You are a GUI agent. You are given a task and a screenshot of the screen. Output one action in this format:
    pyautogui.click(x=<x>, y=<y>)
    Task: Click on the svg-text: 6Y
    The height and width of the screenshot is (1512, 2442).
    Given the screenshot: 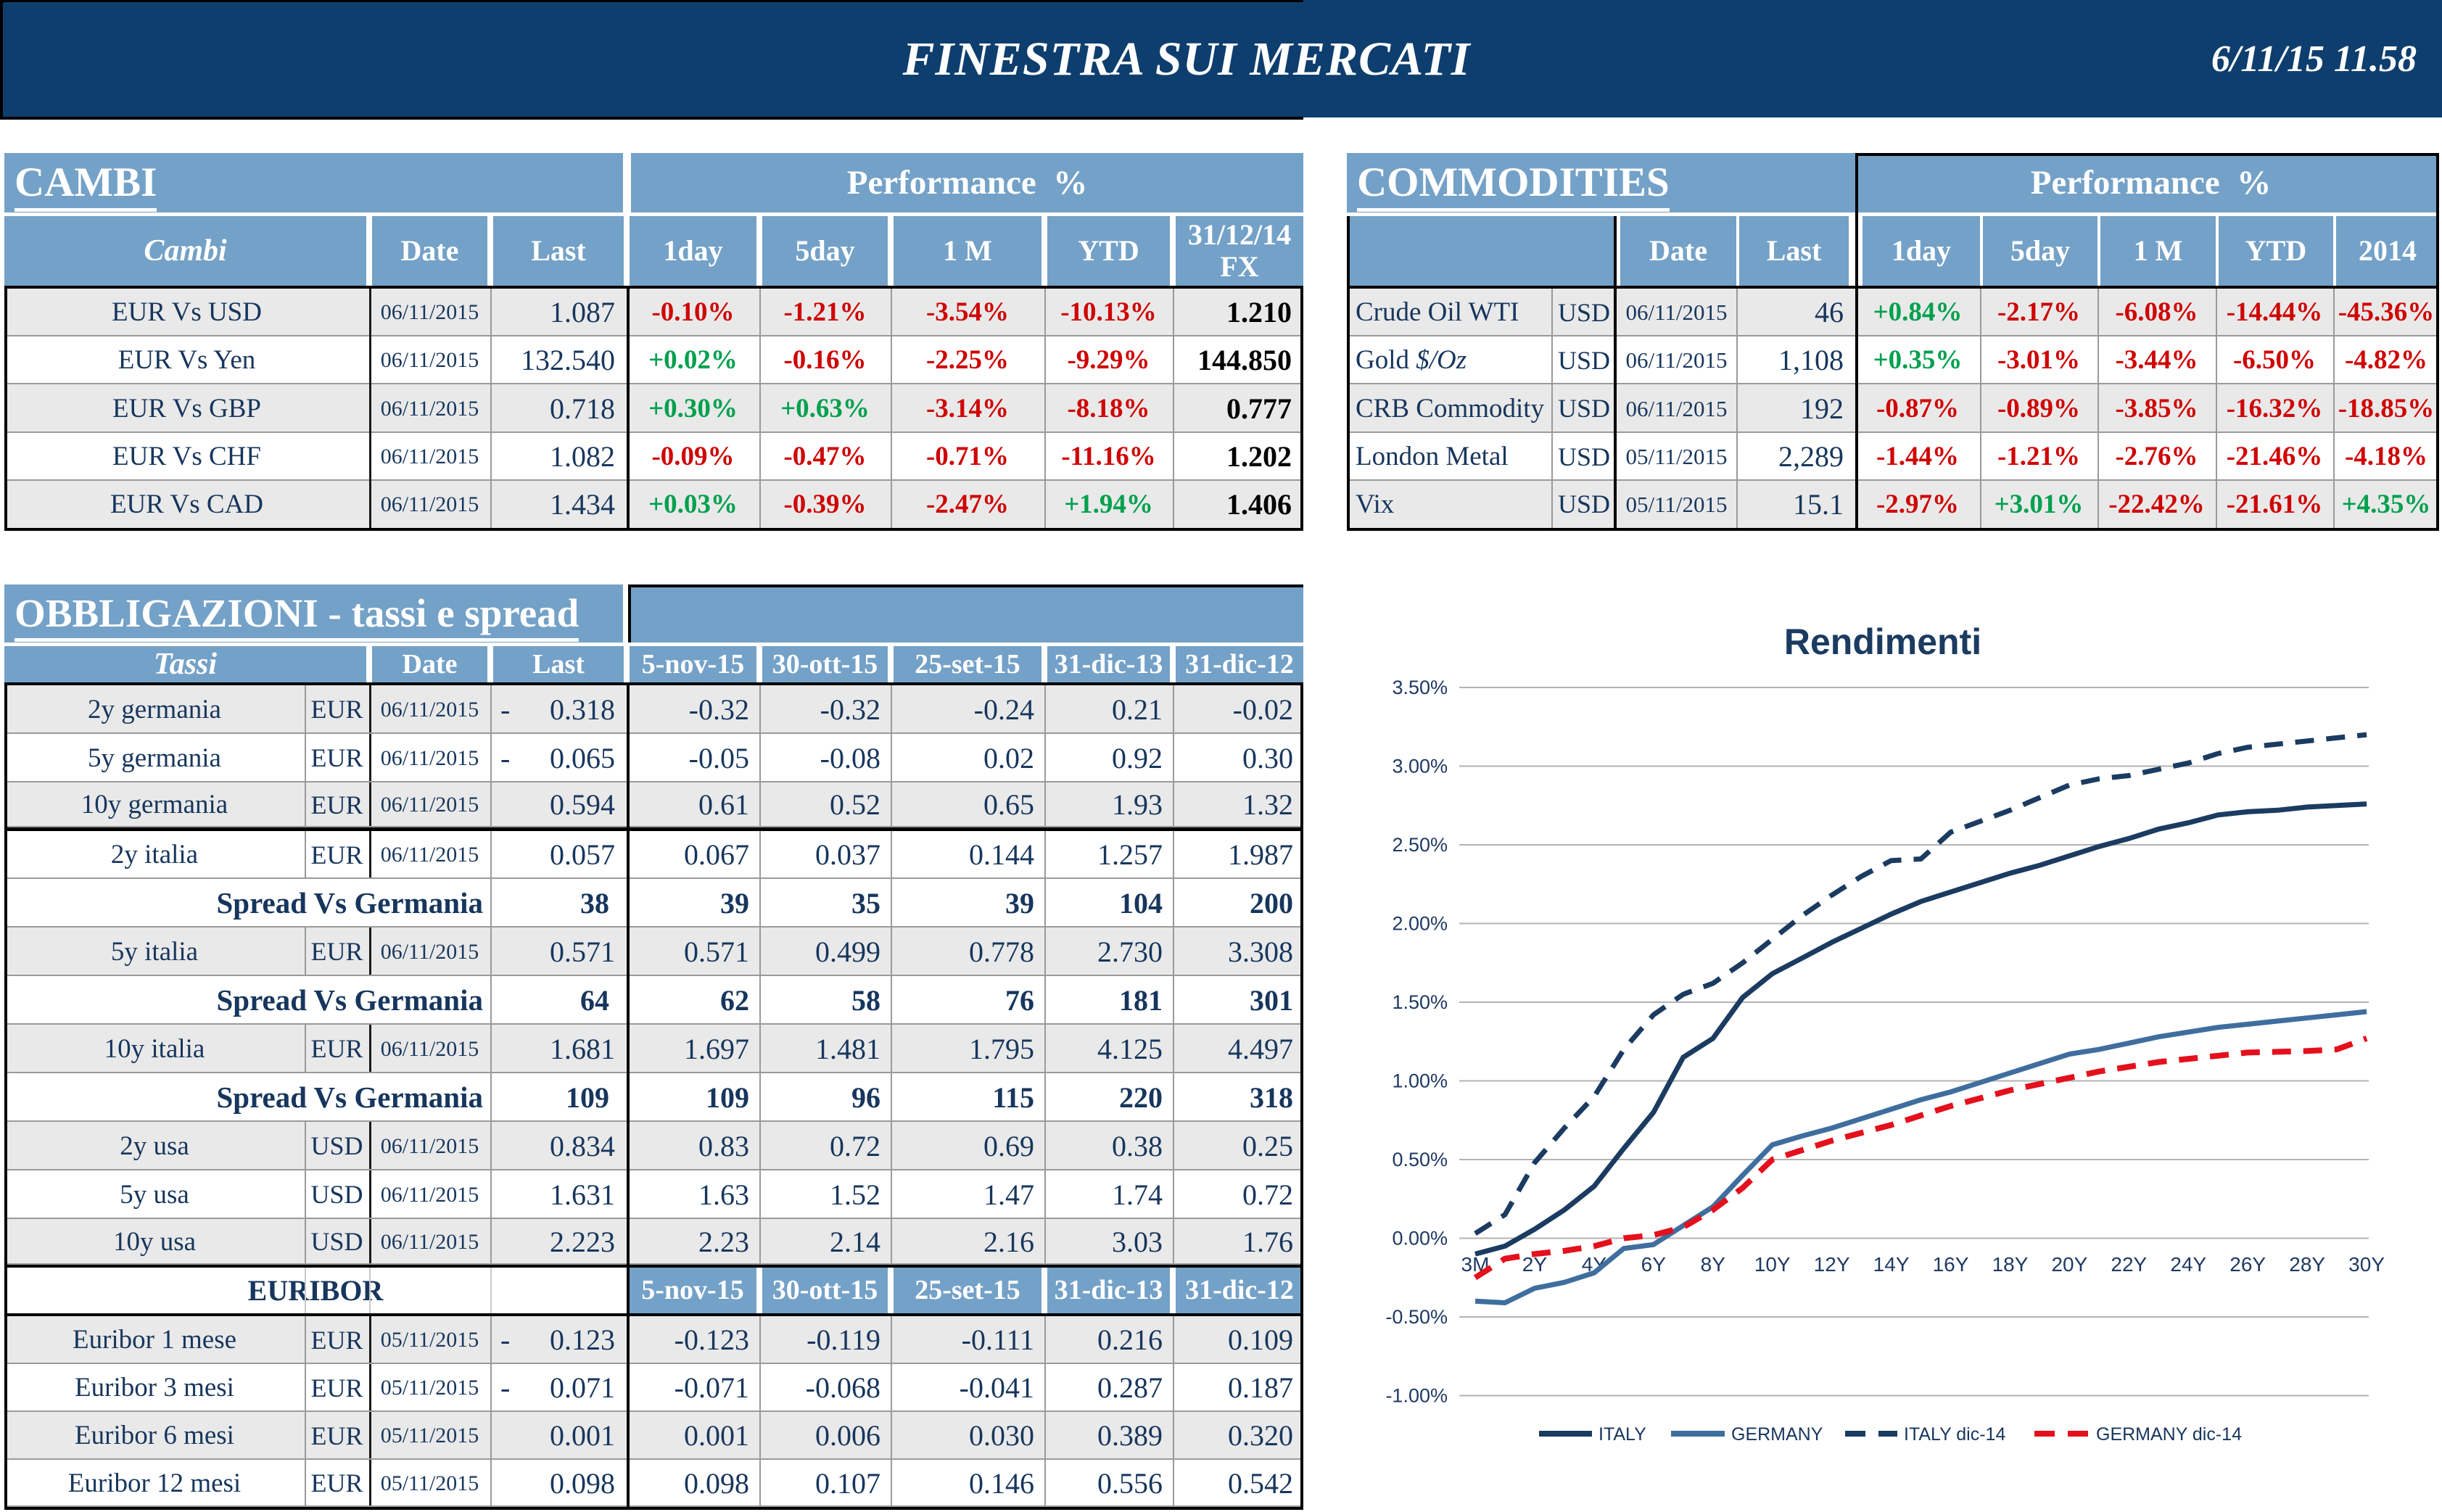 What is the action you would take?
    pyautogui.click(x=1654, y=1264)
    